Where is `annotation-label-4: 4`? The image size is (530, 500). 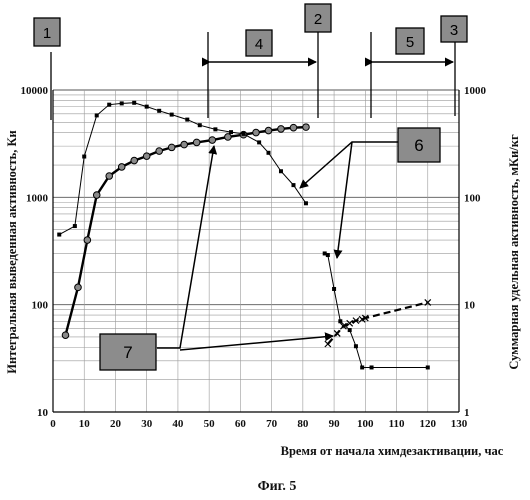 annotation-label-4: 4 is located at coordinates (259, 44).